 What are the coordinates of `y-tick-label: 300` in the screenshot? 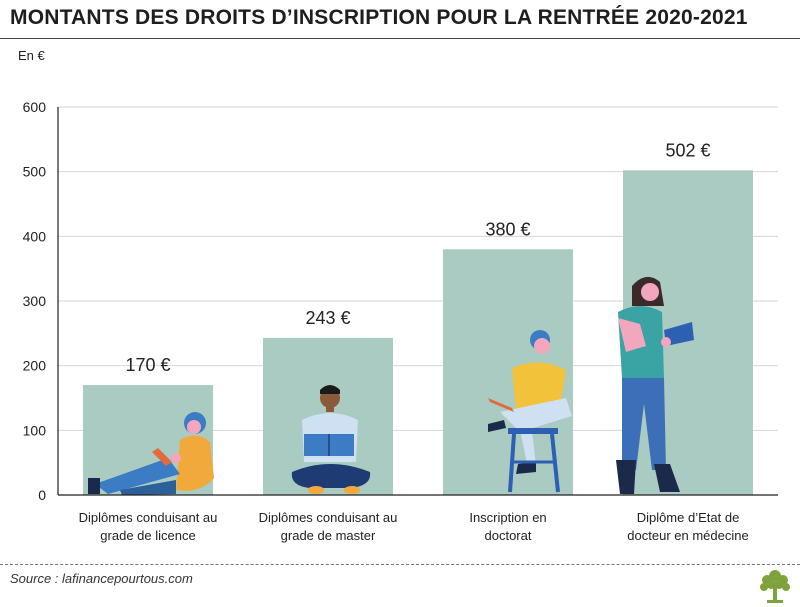 It's located at (35, 301).